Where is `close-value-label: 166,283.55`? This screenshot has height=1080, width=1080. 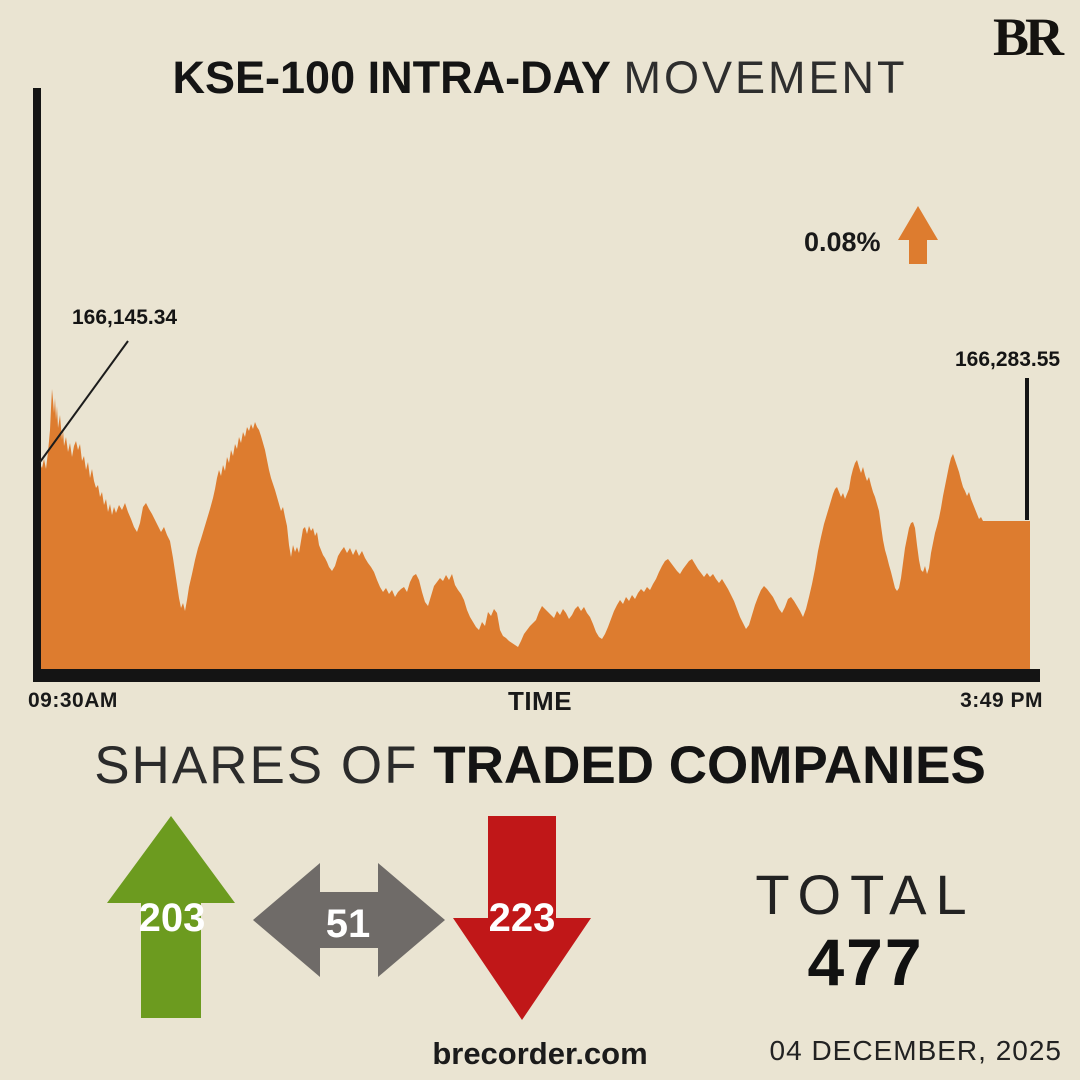 close-value-label: 166,283.55 is located at coordinates (1008, 359).